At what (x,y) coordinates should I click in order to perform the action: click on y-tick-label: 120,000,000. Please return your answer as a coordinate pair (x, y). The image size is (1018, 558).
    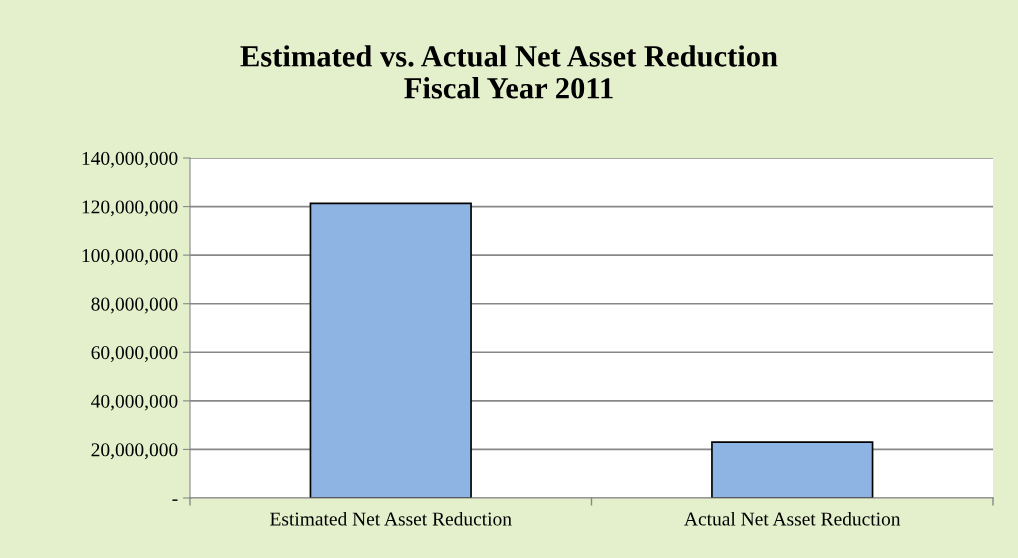
    Looking at the image, I should click on (130, 208).